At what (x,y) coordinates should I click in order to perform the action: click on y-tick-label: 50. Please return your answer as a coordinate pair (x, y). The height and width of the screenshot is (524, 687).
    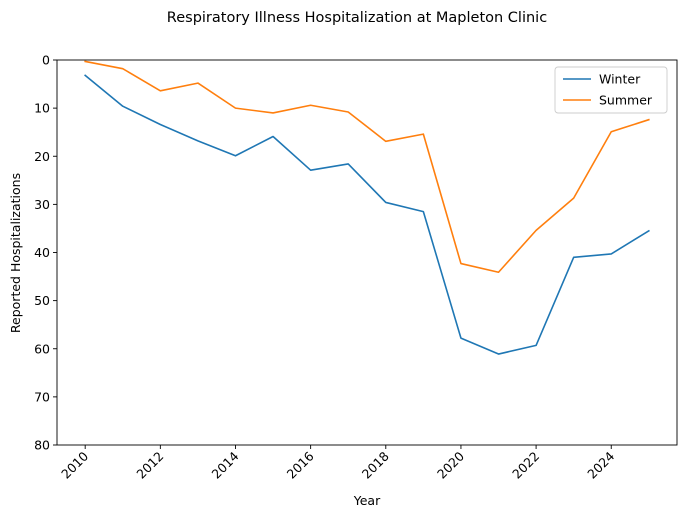
    Looking at the image, I should click on (42, 300).